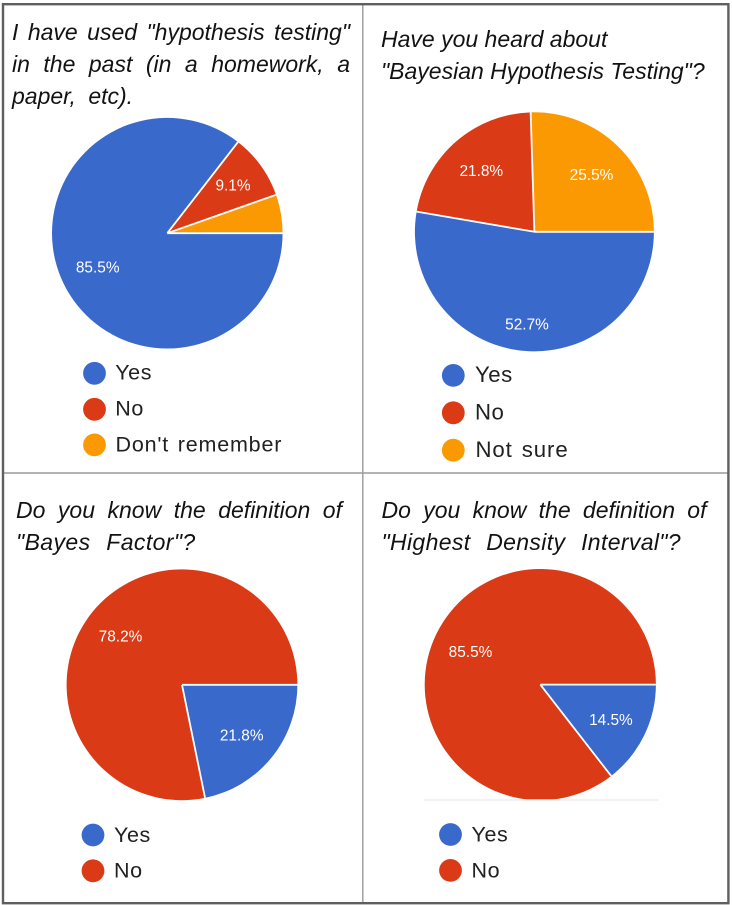 Image resolution: width=732 pixels, height=905 pixels. What do you see at coordinates (522, 449) in the screenshot?
I see `svg-text: Not sure` at bounding box center [522, 449].